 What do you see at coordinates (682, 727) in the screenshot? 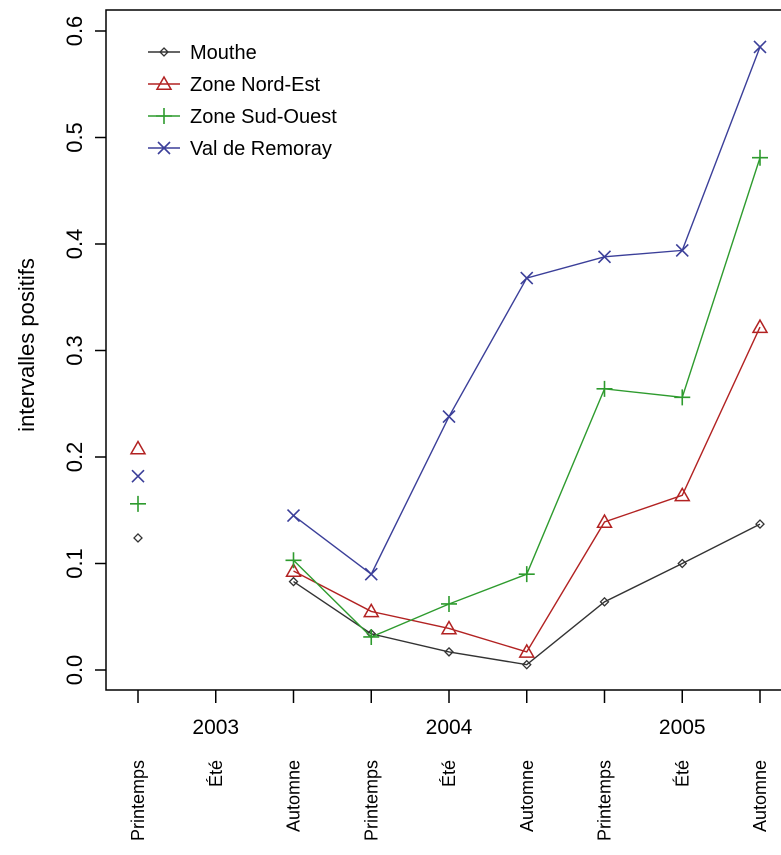
I see `x-year-label: 2005` at bounding box center [682, 727].